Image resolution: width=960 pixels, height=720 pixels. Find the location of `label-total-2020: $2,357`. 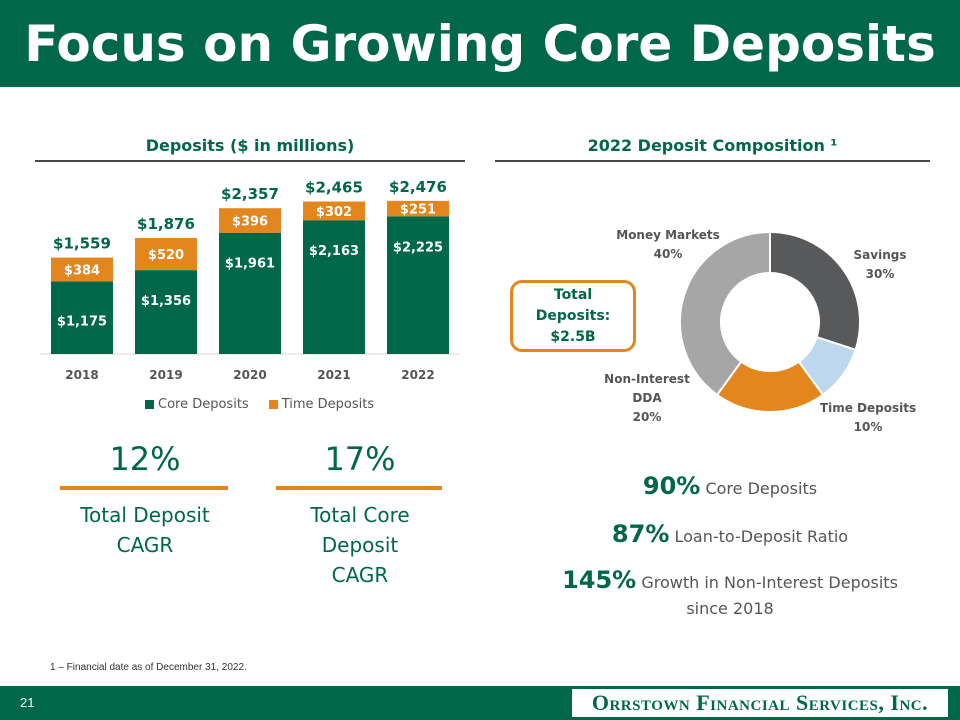

label-total-2020: $2,357 is located at coordinates (250, 194).